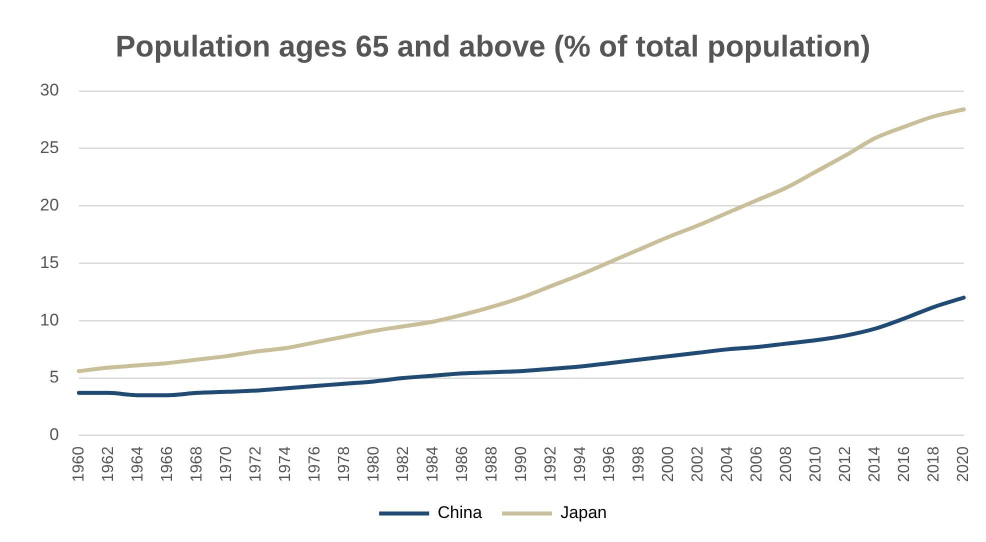 The width and height of the screenshot is (986, 542). Describe the element at coordinates (491, 464) in the screenshot. I see `x-tick-label: 1988` at that location.